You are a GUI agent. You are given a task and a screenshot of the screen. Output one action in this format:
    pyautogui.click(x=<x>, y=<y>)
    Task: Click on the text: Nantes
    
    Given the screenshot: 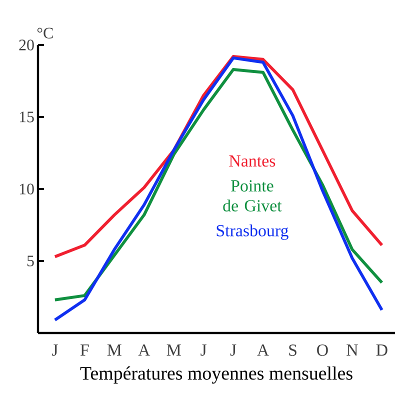 What is the action you would take?
    pyautogui.click(x=252, y=161)
    